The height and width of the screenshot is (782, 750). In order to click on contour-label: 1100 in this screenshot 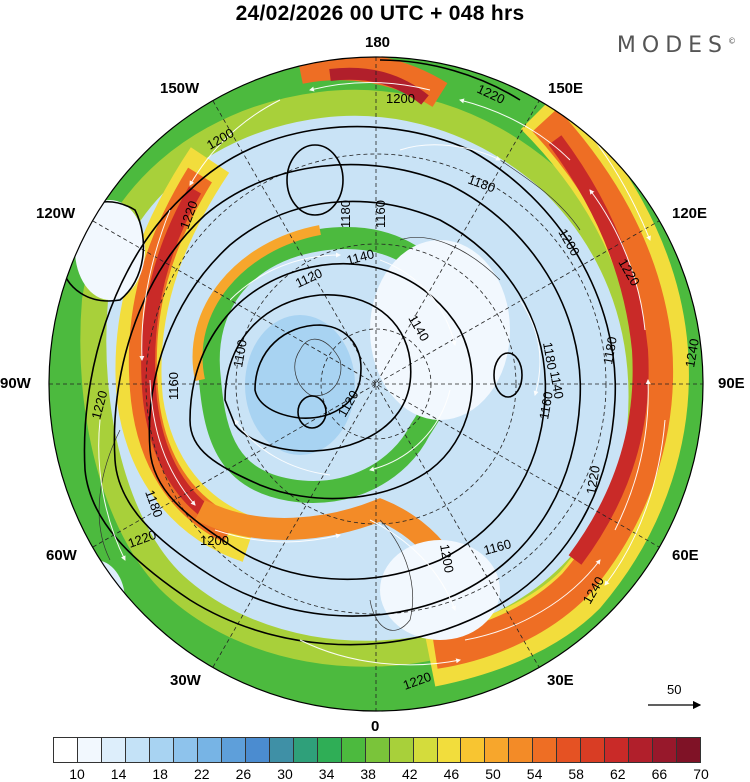, I will do `click(240, 353)`.